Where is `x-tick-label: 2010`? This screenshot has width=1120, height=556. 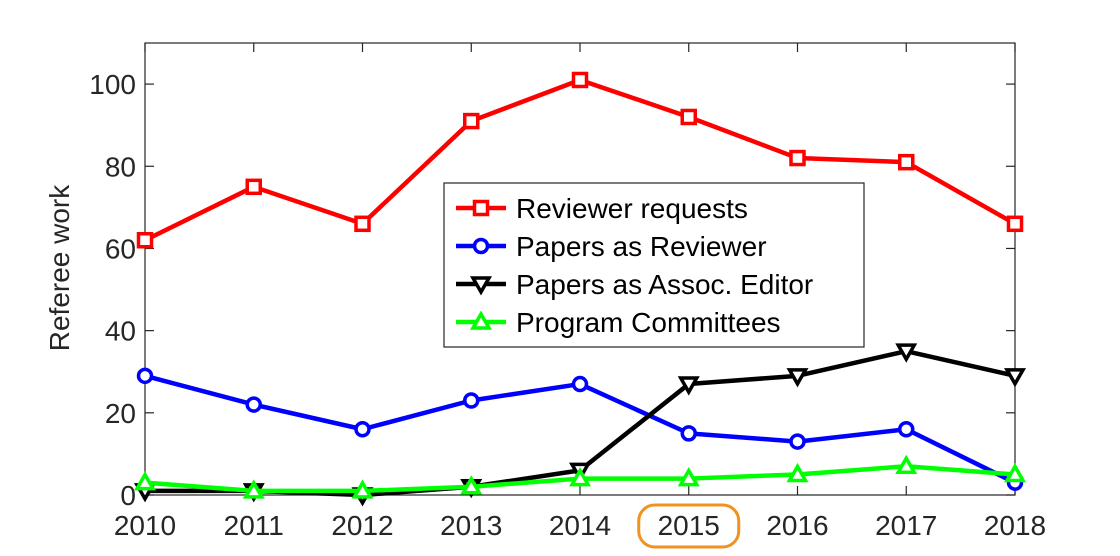 x-tick-label: 2010 is located at coordinates (145, 525).